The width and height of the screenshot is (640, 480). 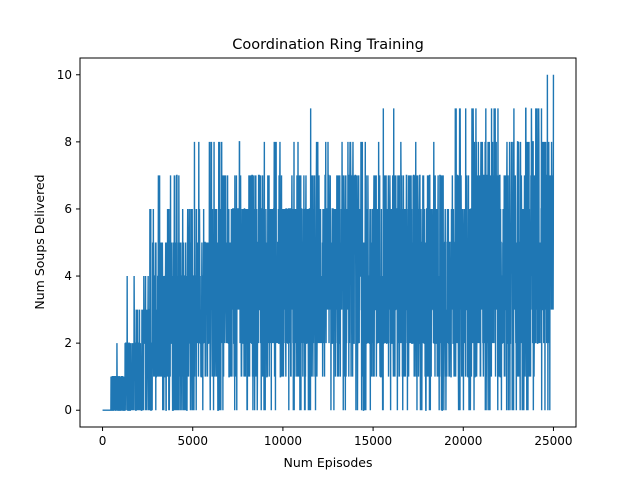 I want to click on y-tick-label: 0, so click(x=68, y=410).